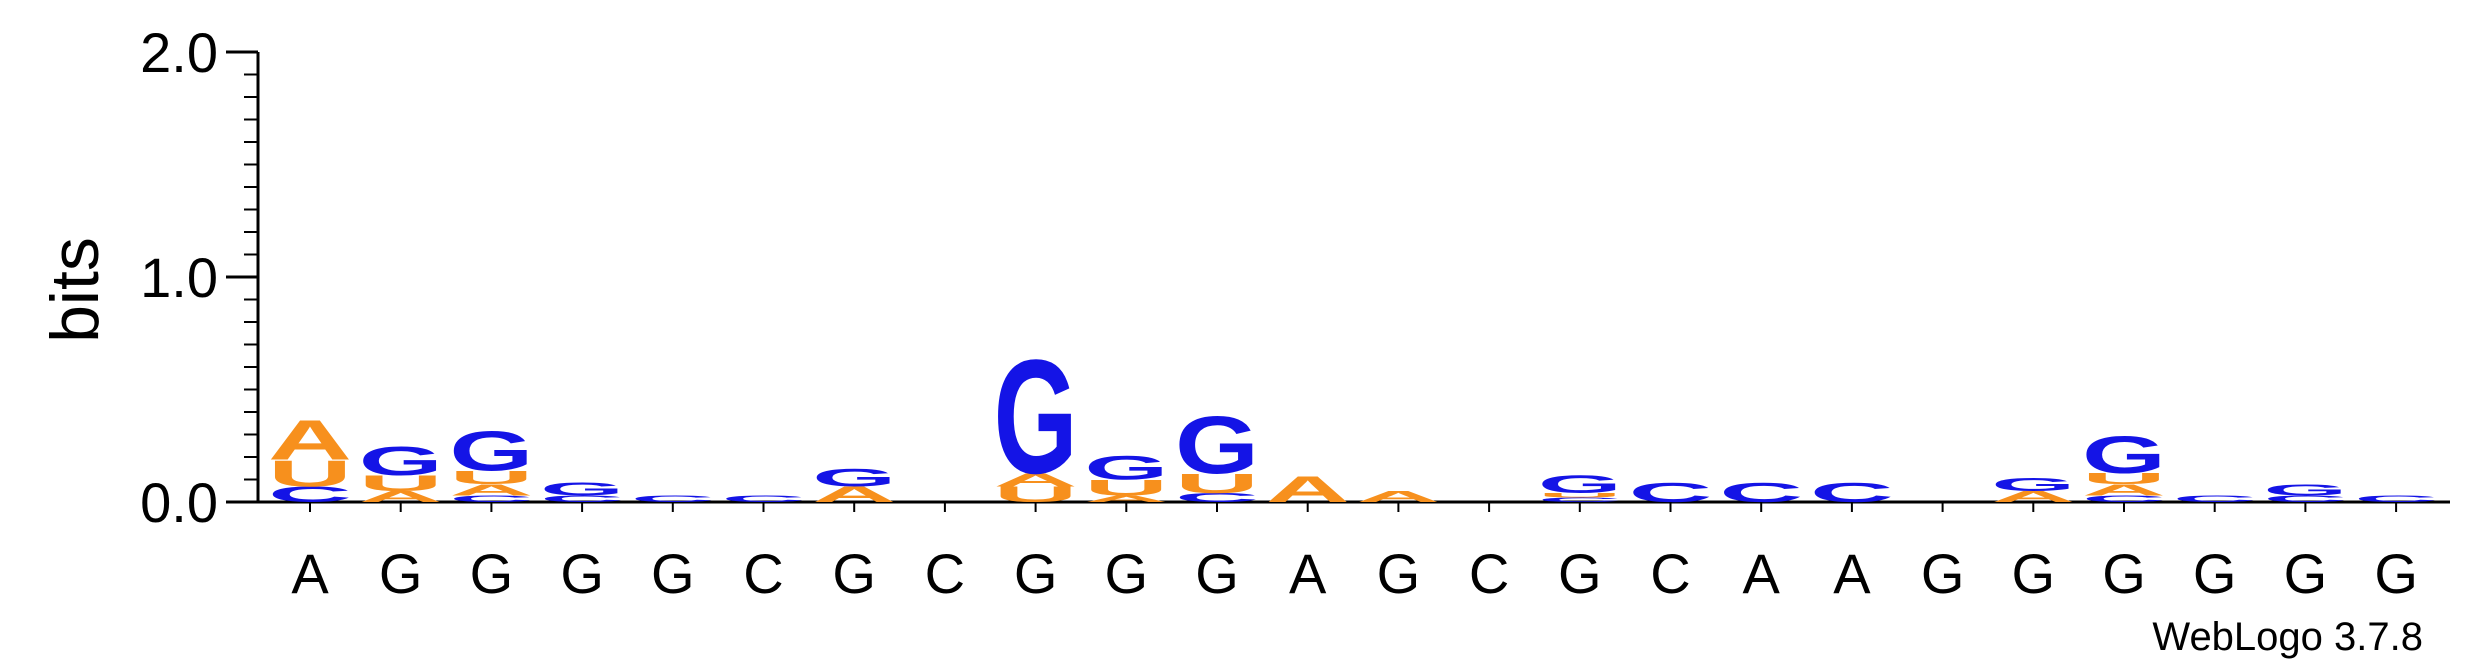 Image resolution: width=2475 pixels, height=667 pixels. What do you see at coordinates (179, 502) in the screenshot?
I see `y-tick-label: 0.0` at bounding box center [179, 502].